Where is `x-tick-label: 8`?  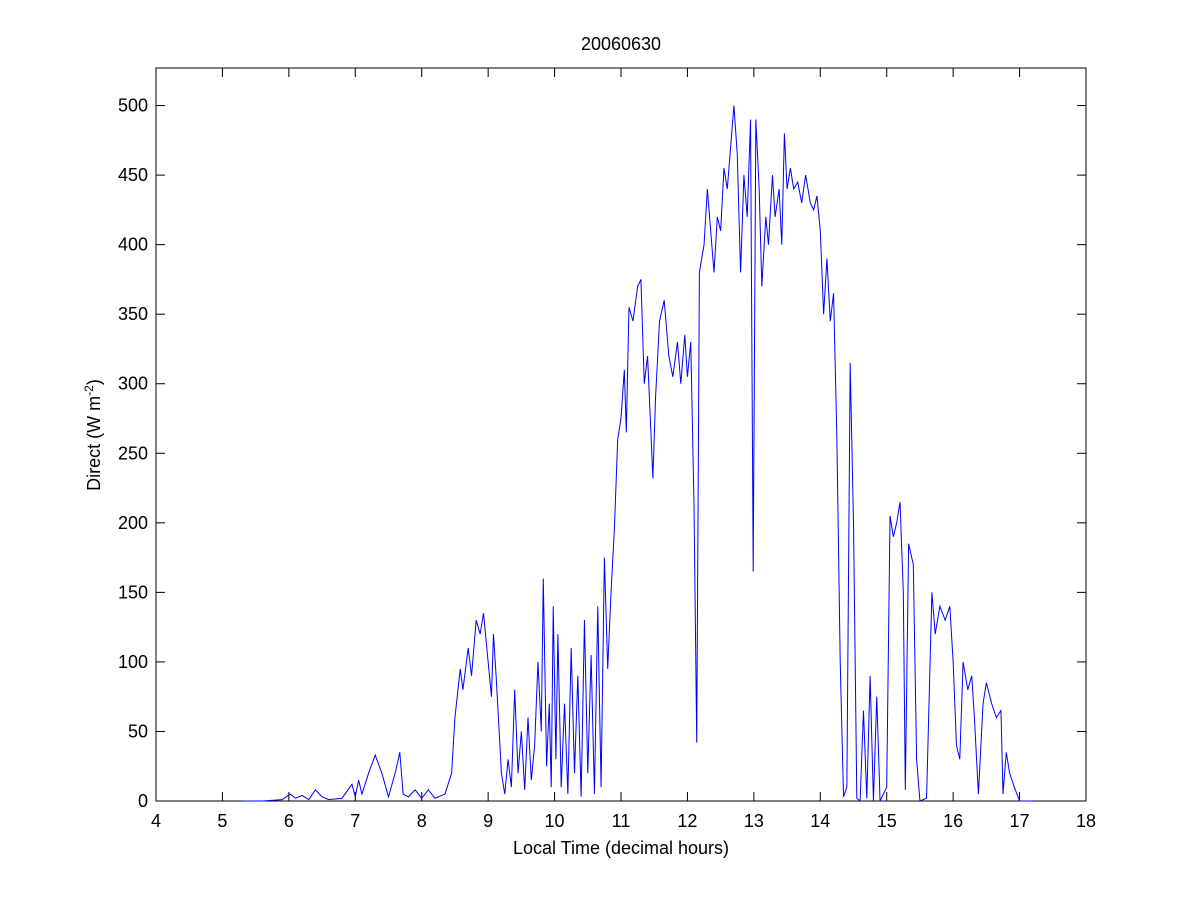 x-tick-label: 8 is located at coordinates (422, 821).